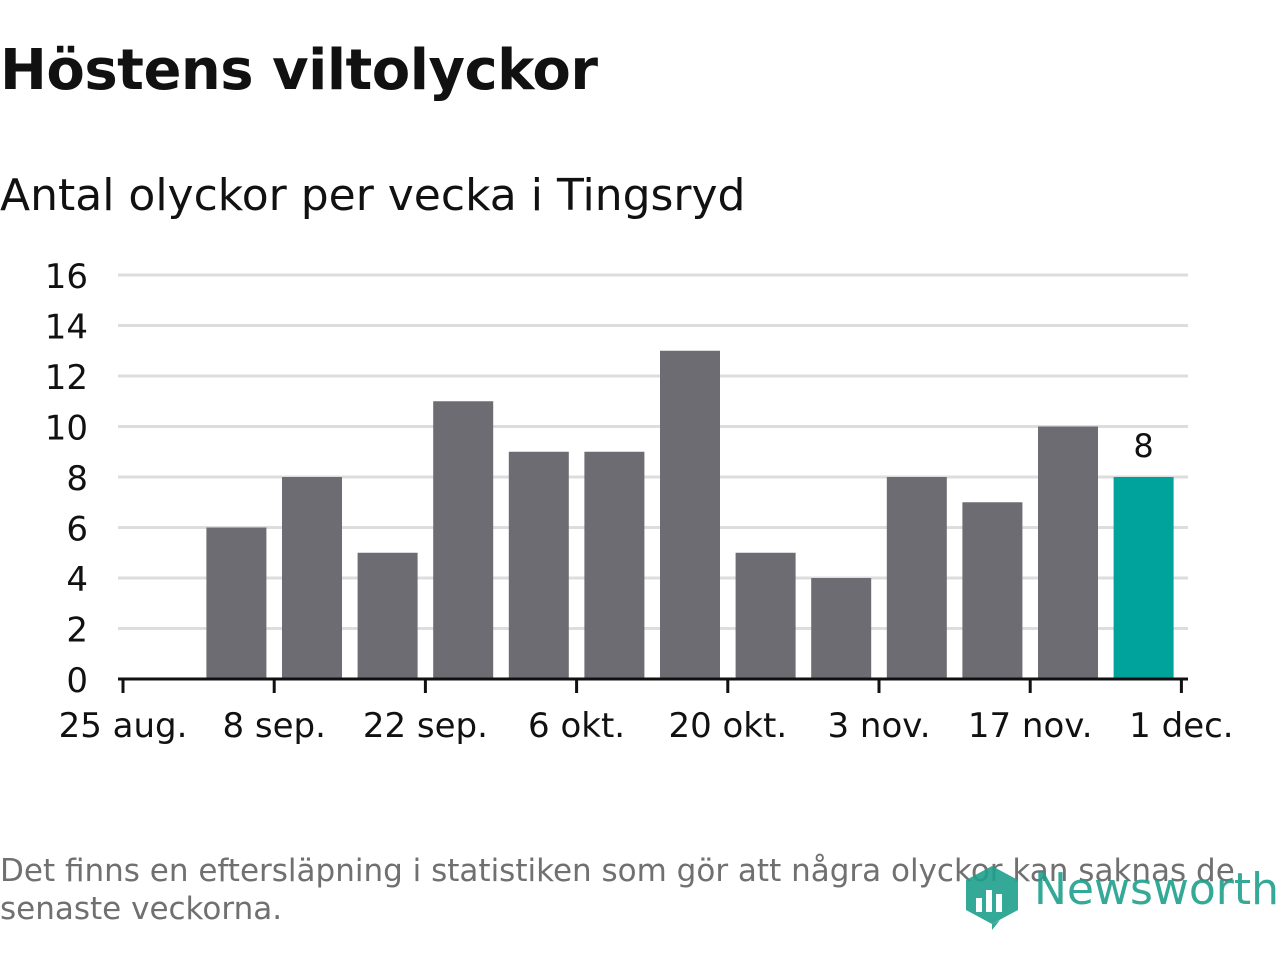 Image resolution: width=1280 pixels, height=960 pixels. What do you see at coordinates (77, 530) in the screenshot?
I see `y-tick-label: 6` at bounding box center [77, 530].